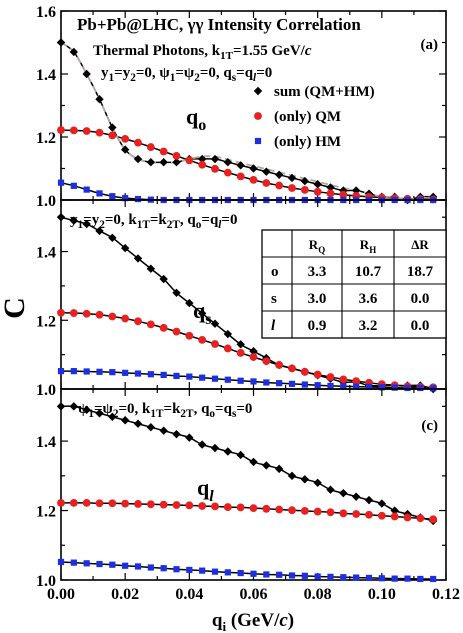 The image size is (463, 633). Describe the element at coordinates (247, 570) in the screenshot. I see `series-square` at that location.